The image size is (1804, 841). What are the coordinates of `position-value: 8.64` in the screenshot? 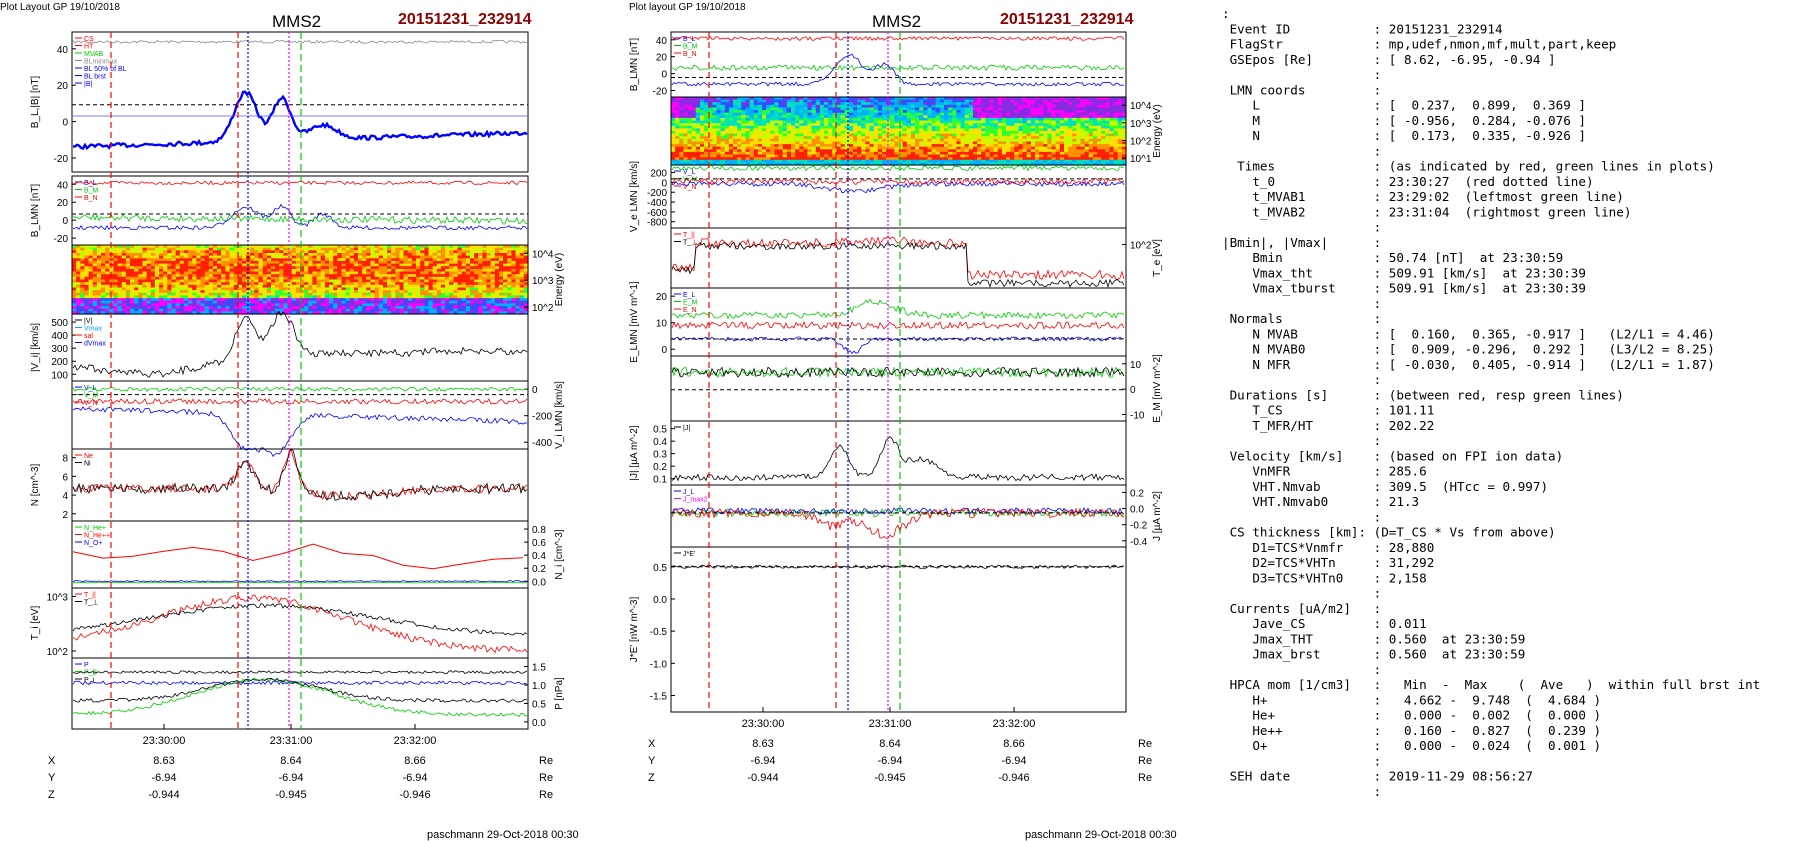 It's located at (290, 761).